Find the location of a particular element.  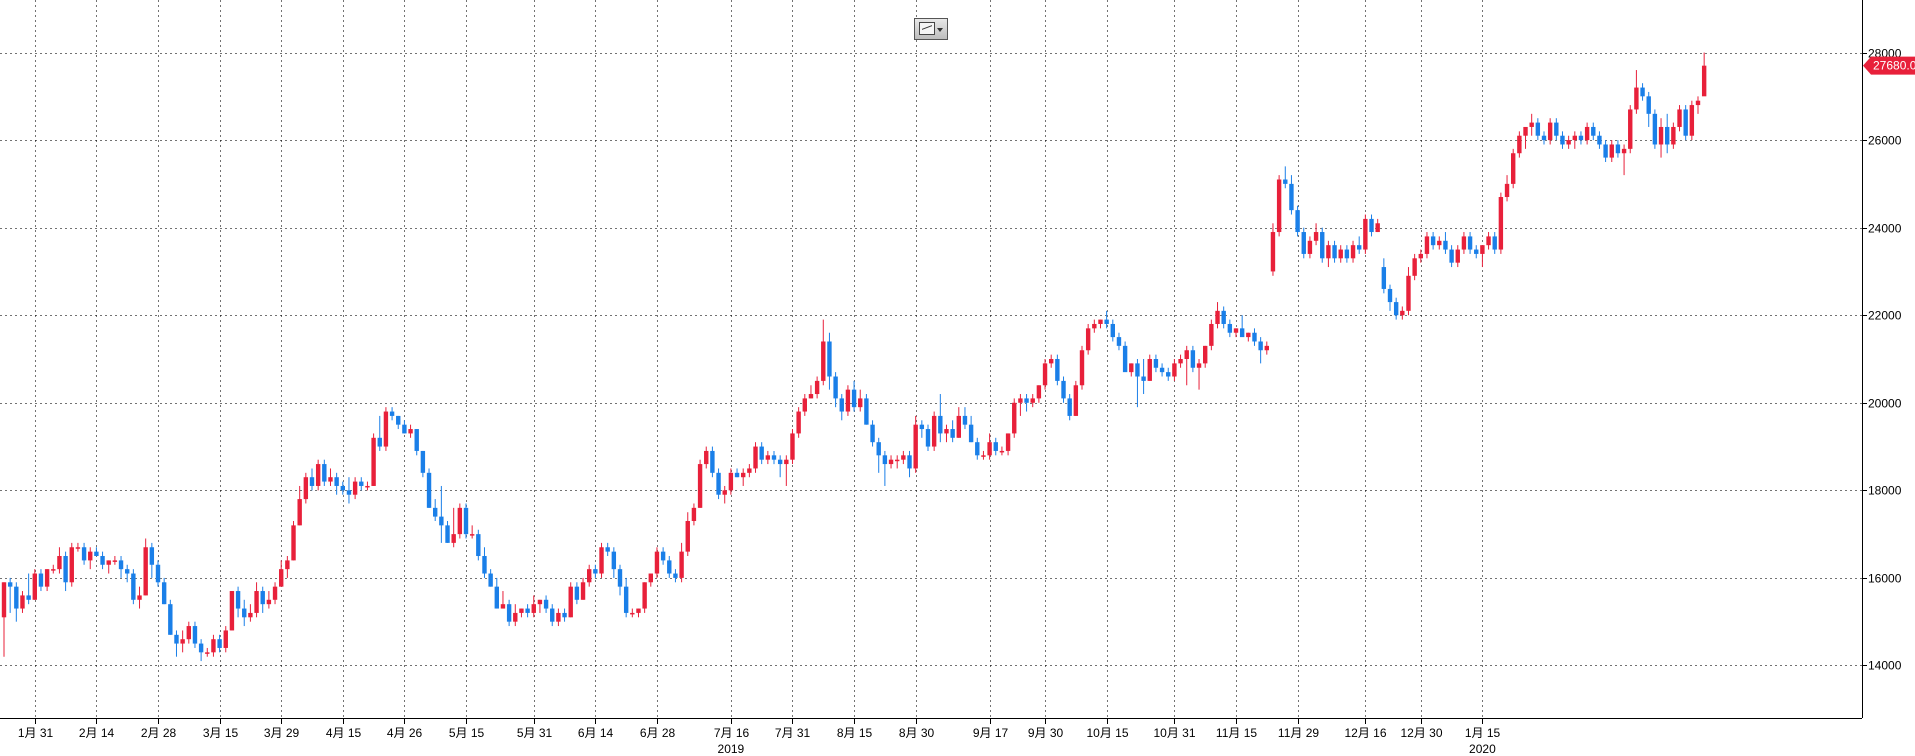

x-tick-label: 4月 26 is located at coordinates (405, 733).